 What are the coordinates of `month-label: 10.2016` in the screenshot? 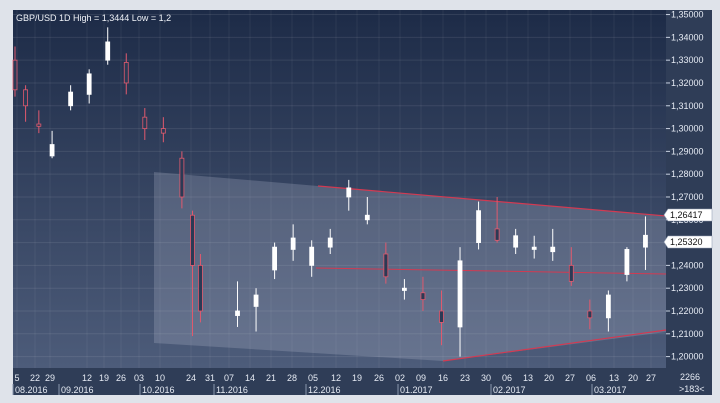 It's located at (158, 390).